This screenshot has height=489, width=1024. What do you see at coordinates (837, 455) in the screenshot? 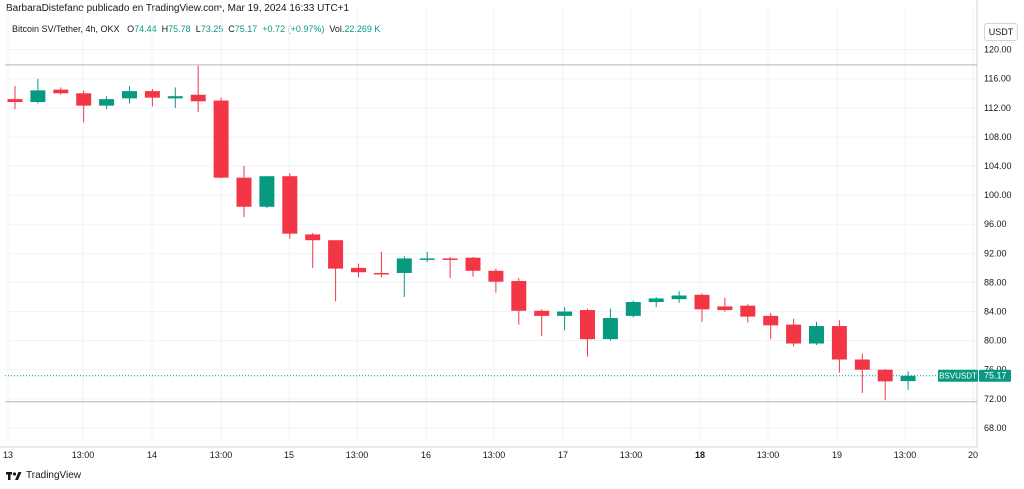
I see `x-tick-label: 19` at bounding box center [837, 455].